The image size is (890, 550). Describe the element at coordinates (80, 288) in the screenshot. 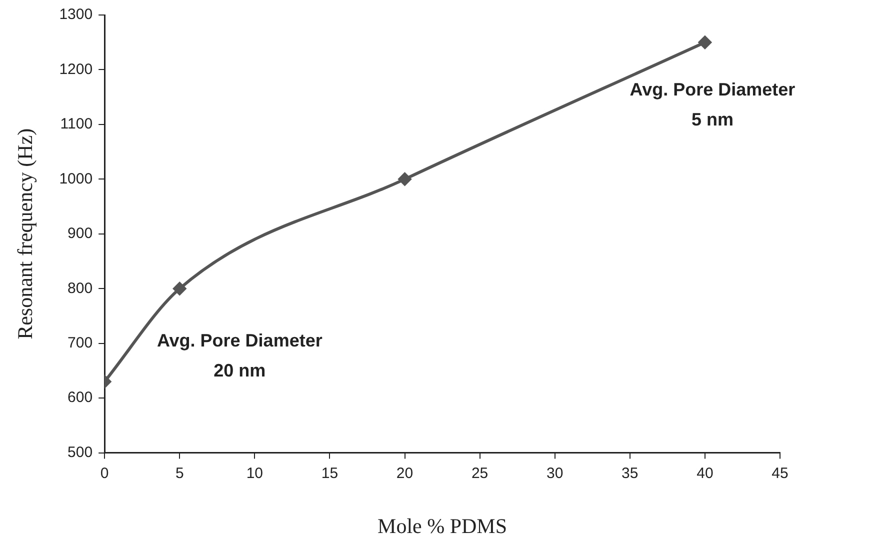

I see `y-tick-label: 800` at that location.